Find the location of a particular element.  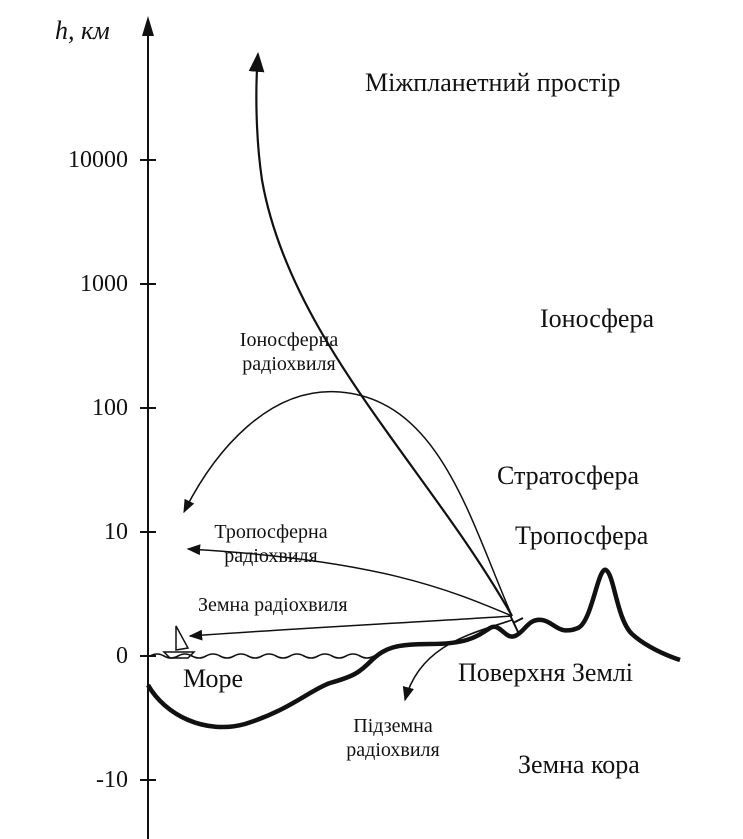

label-earth-surface: Поверхня Землі is located at coordinates (546, 672).